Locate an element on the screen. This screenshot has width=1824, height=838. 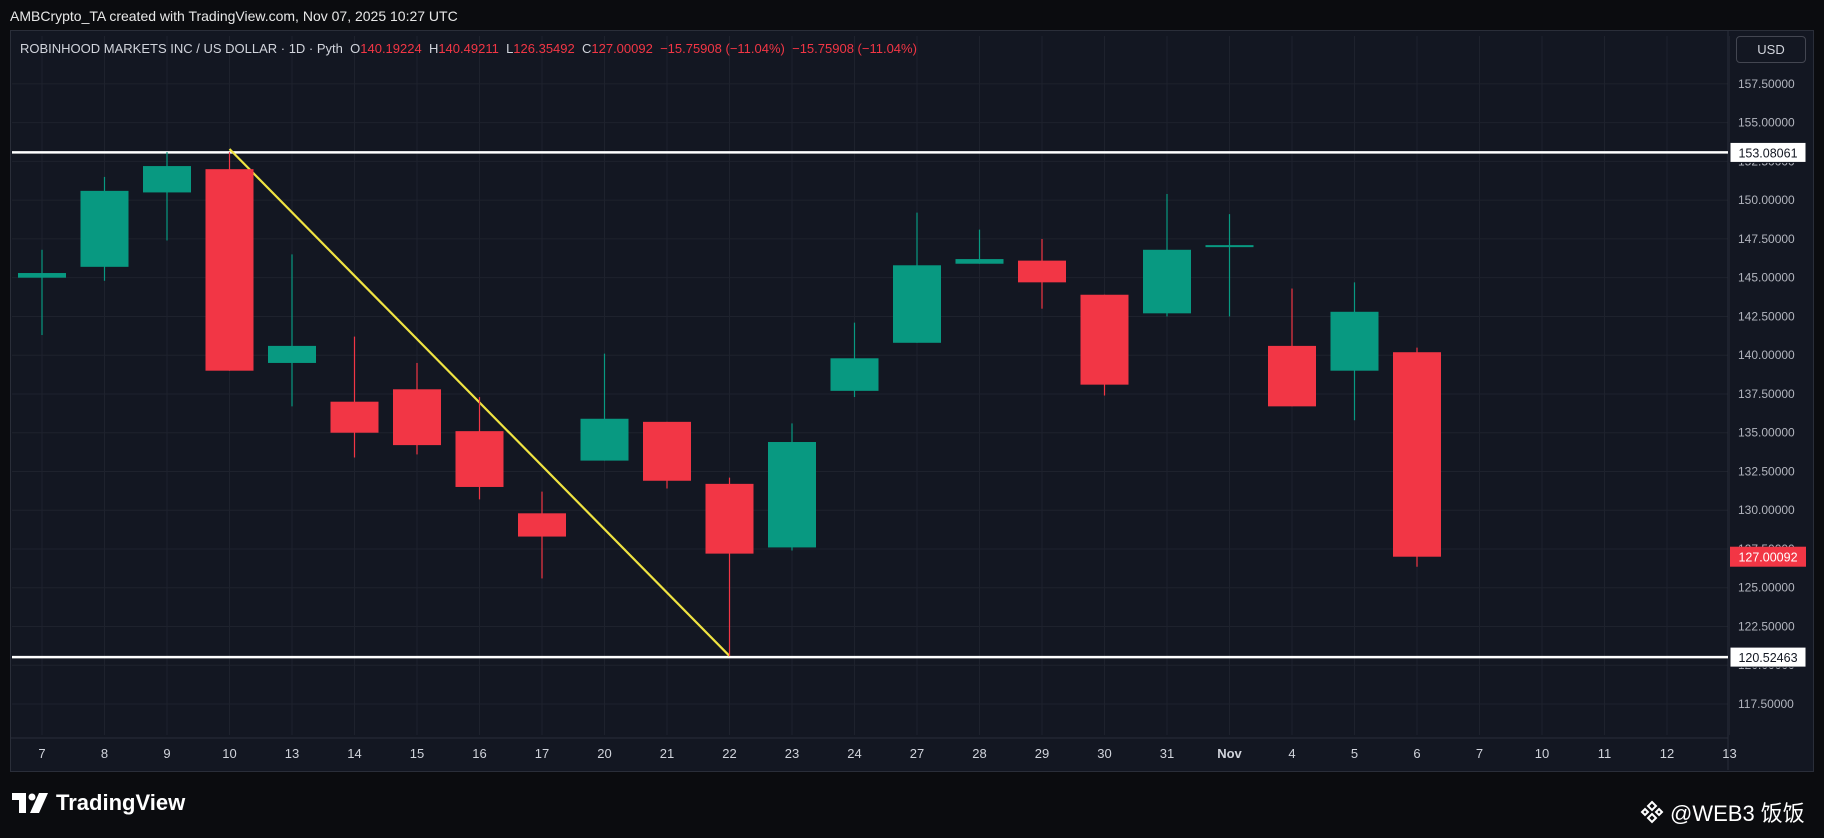
x-tick-label: 23 is located at coordinates (792, 753).